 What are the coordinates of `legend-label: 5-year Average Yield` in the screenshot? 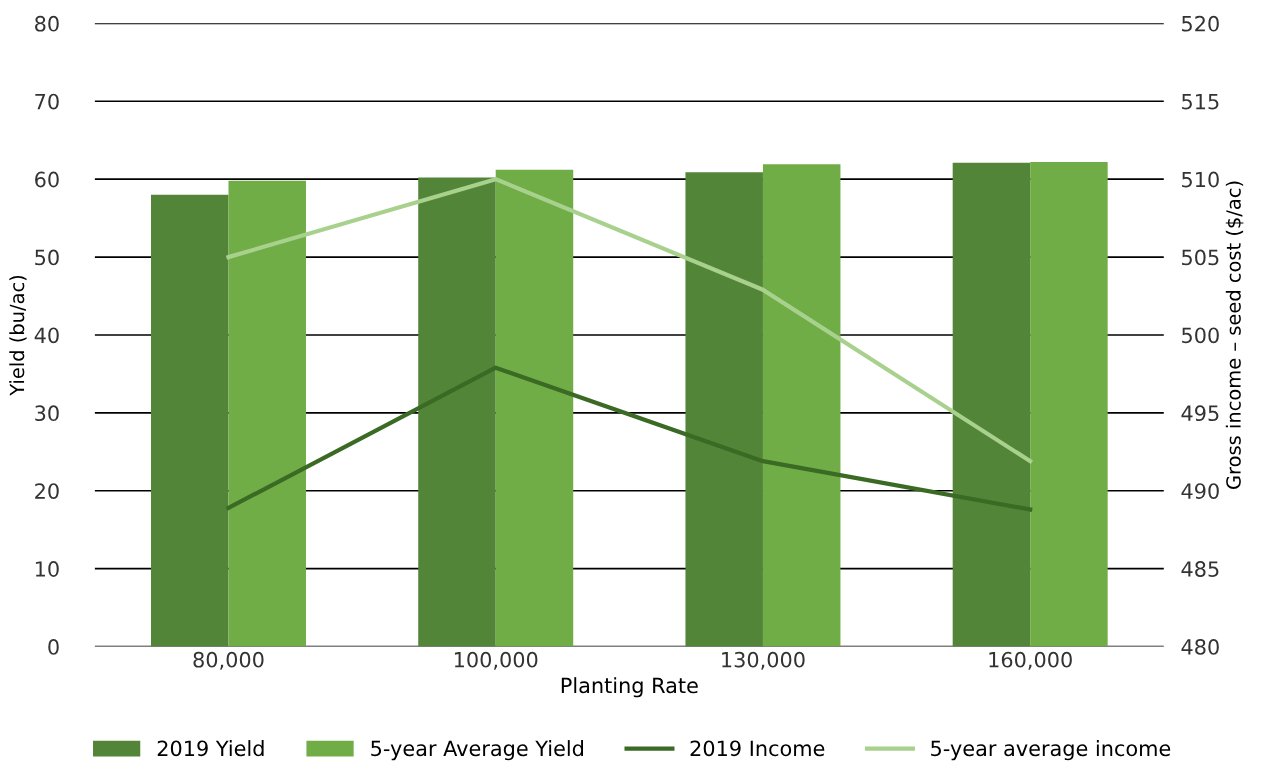 It's located at (477, 750).